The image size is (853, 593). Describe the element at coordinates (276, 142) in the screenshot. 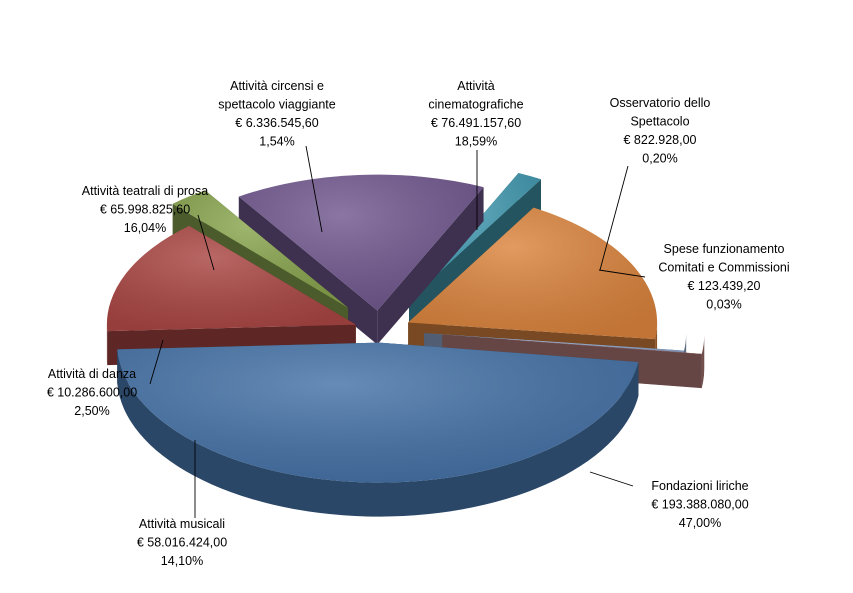

I see `slice-label-line: 1,54%` at that location.